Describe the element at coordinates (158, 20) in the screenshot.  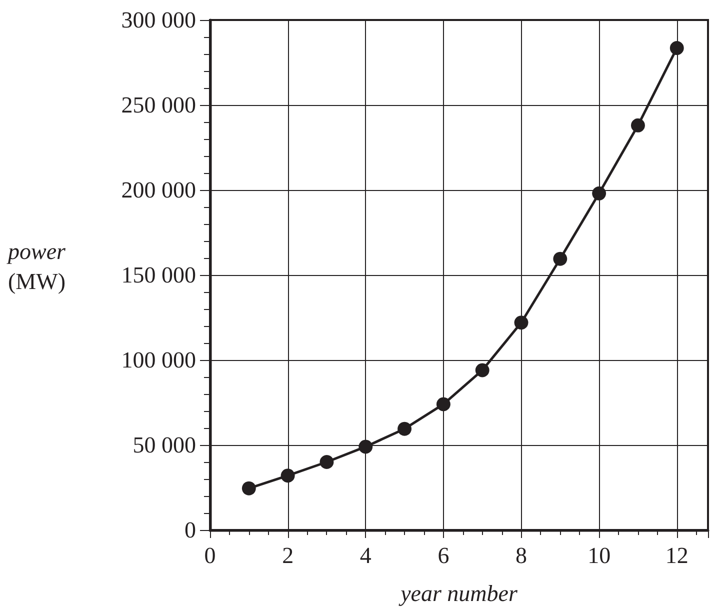
I see `y-tick-label: 300 000` at that location.